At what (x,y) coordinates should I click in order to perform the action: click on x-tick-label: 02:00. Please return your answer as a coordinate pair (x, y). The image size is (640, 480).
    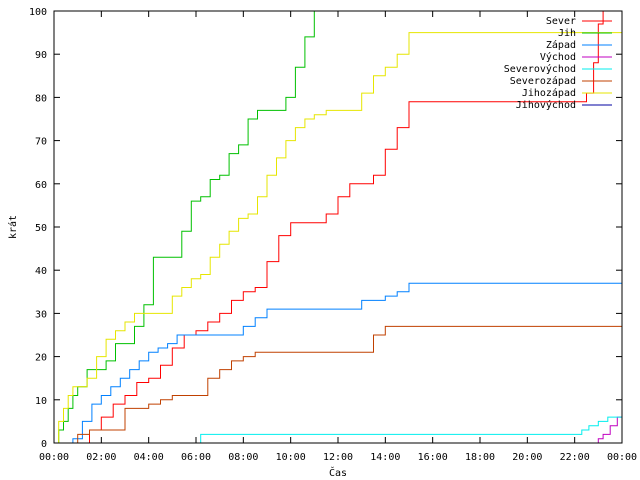
    Looking at the image, I should click on (101, 457).